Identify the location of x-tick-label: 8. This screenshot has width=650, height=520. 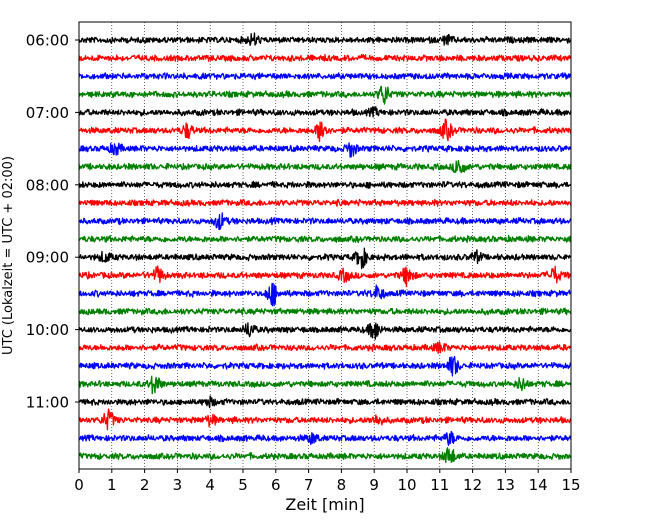
(342, 485).